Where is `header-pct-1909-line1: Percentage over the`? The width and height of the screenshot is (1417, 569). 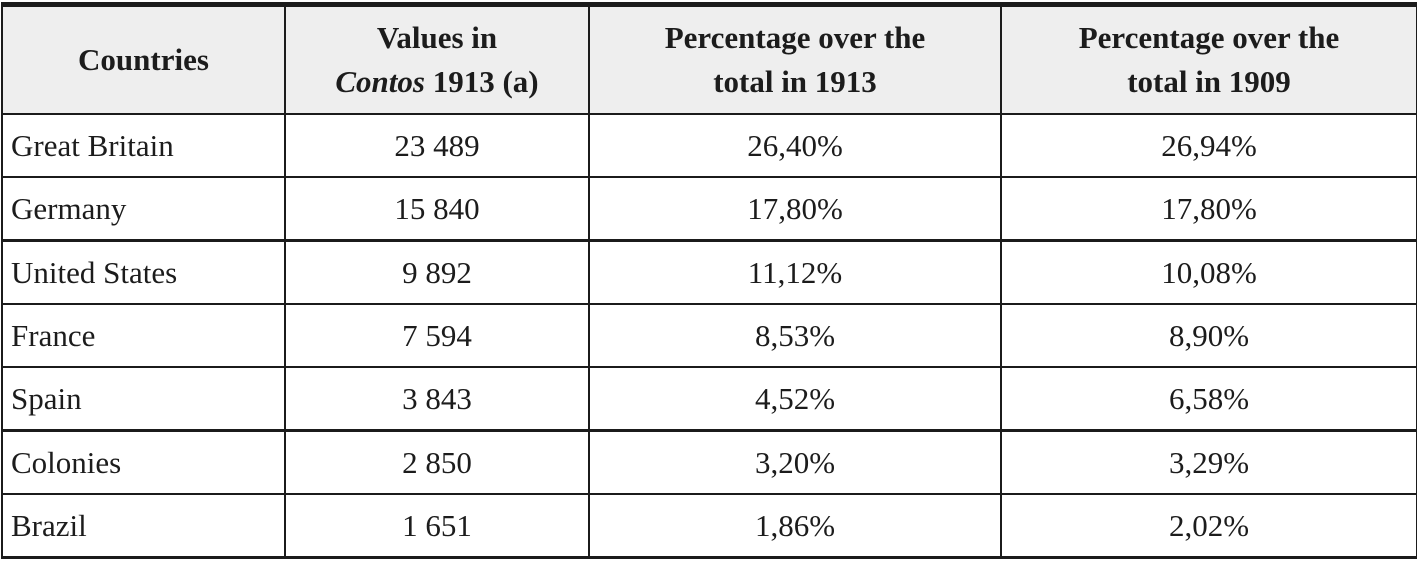 header-pct-1909-line1: Percentage over the is located at coordinates (1209, 37).